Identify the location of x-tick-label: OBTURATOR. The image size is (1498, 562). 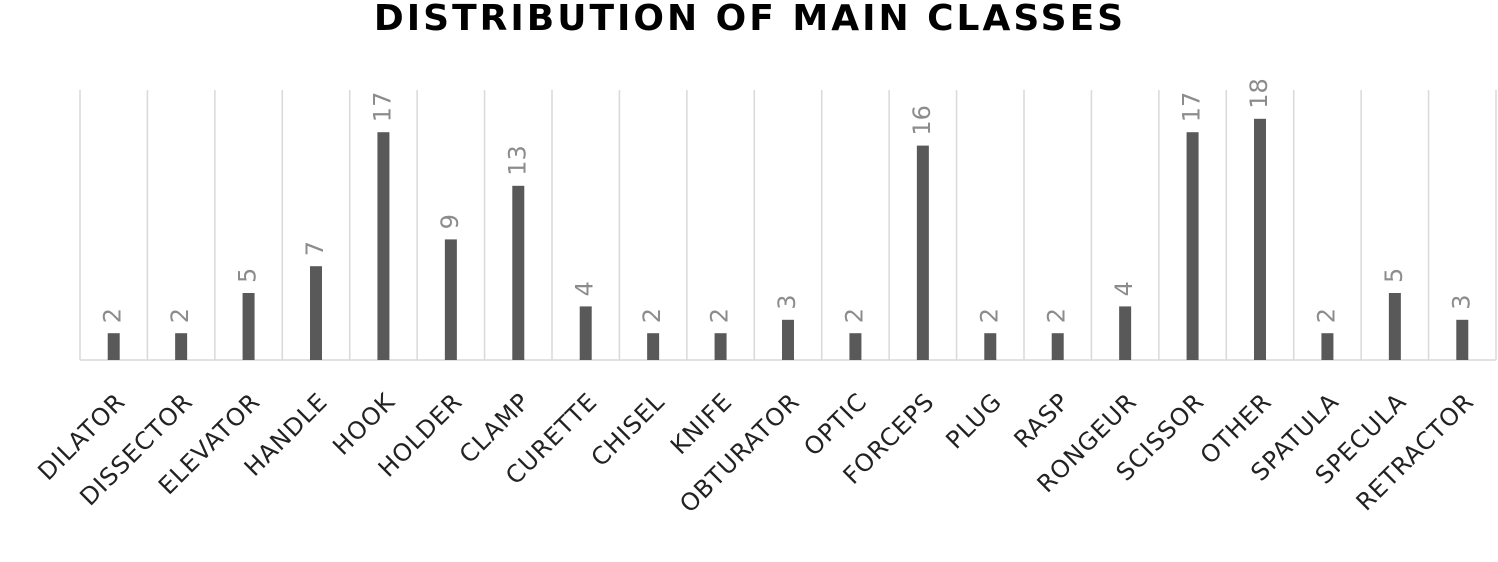
(739, 452).